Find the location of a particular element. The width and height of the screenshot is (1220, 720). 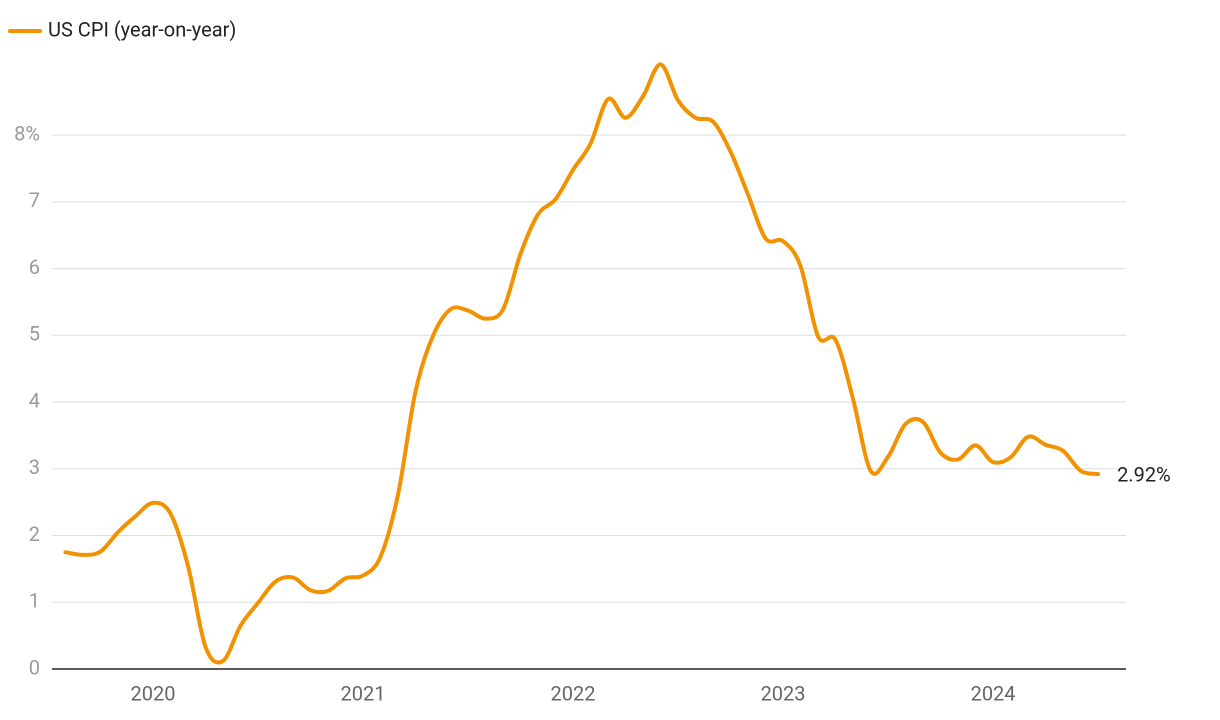

y-tick-label: 4 is located at coordinates (34, 400).